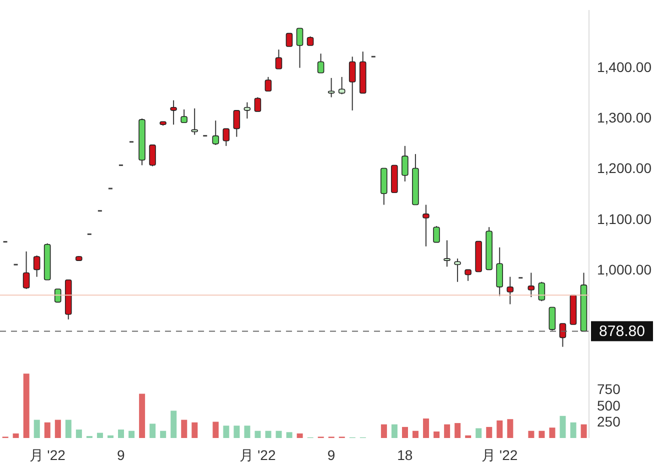 This screenshot has height=472, width=667. What do you see at coordinates (609, 405) in the screenshot?
I see `y-tick-label: 500` at bounding box center [609, 405].